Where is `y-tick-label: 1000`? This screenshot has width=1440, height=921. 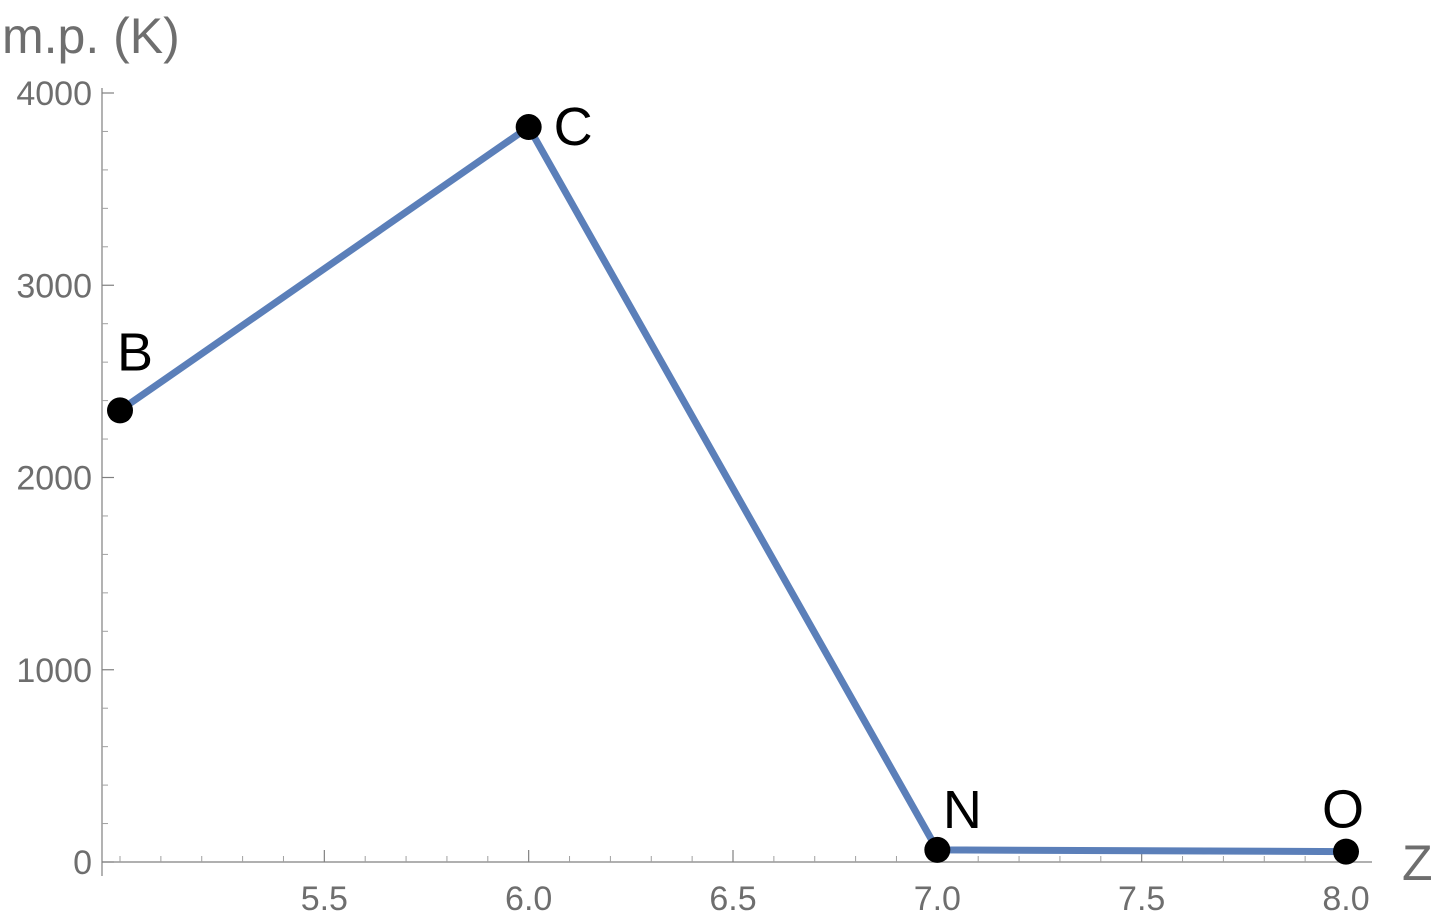 y-tick-label: 1000 is located at coordinates (54, 671).